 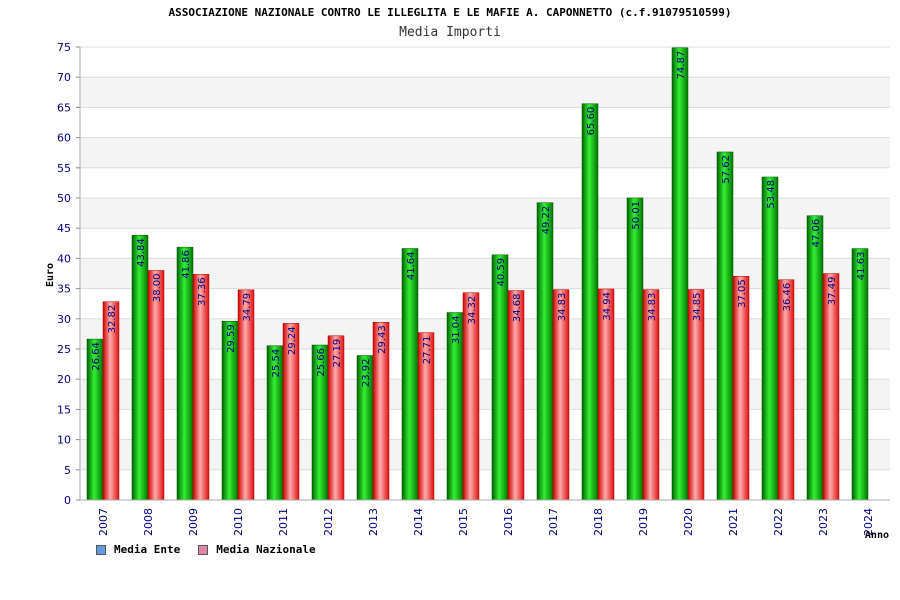 What do you see at coordinates (138, 549) in the screenshot?
I see `legend-item-media-ente: Media Ente` at bounding box center [138, 549].